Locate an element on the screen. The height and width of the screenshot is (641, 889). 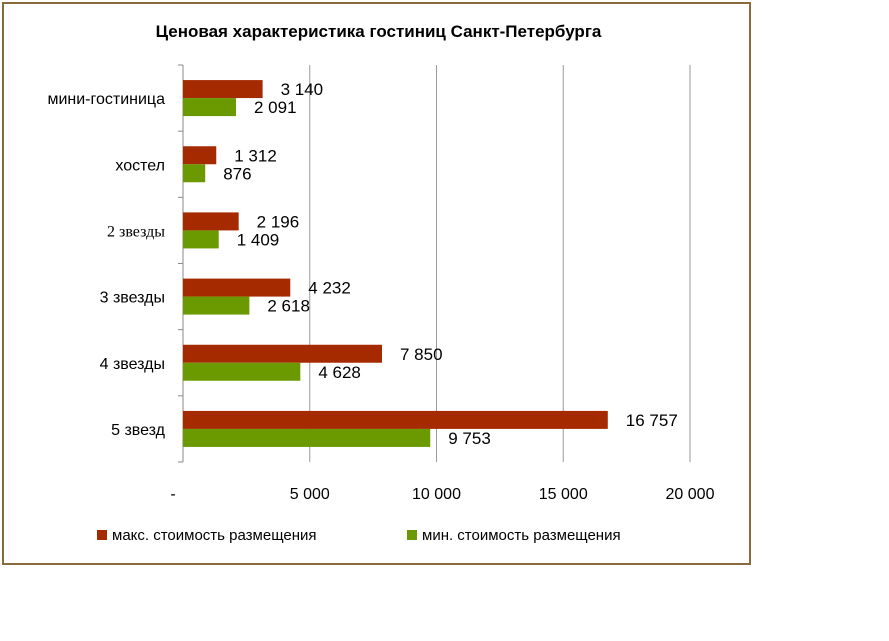
data-label: 1 409 is located at coordinates (258, 239).